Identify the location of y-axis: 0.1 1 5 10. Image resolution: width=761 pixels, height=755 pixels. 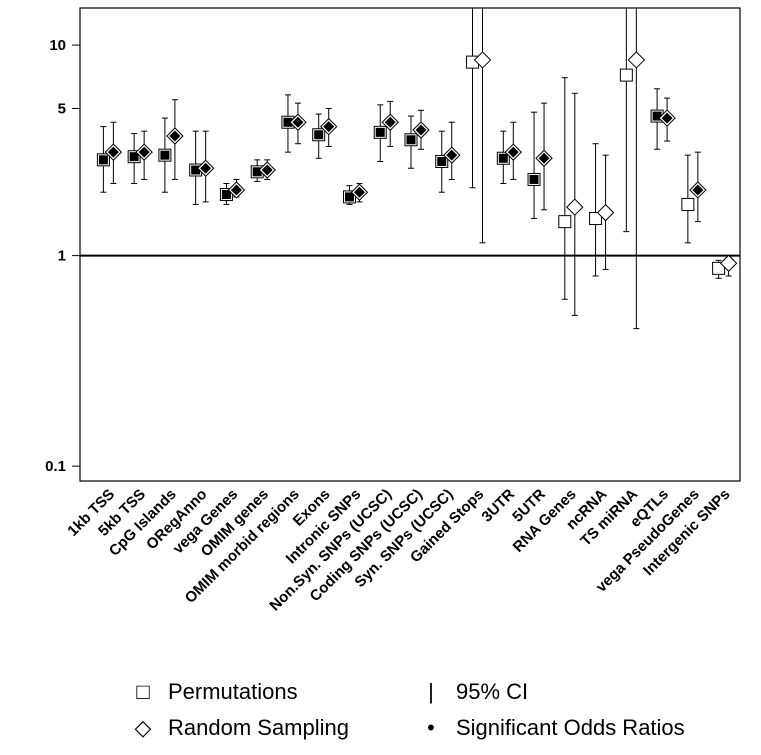
(62, 256).